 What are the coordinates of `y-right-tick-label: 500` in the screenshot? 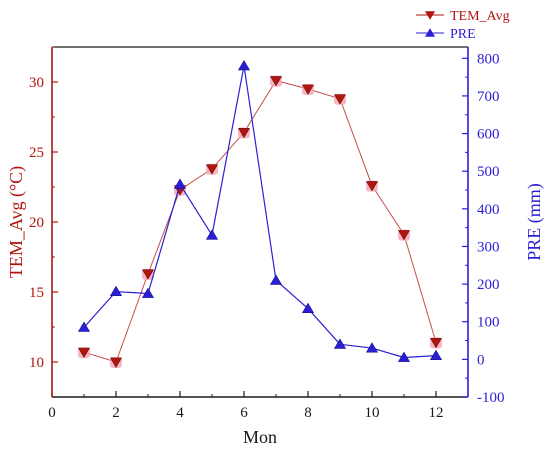 It's located at (488, 172).